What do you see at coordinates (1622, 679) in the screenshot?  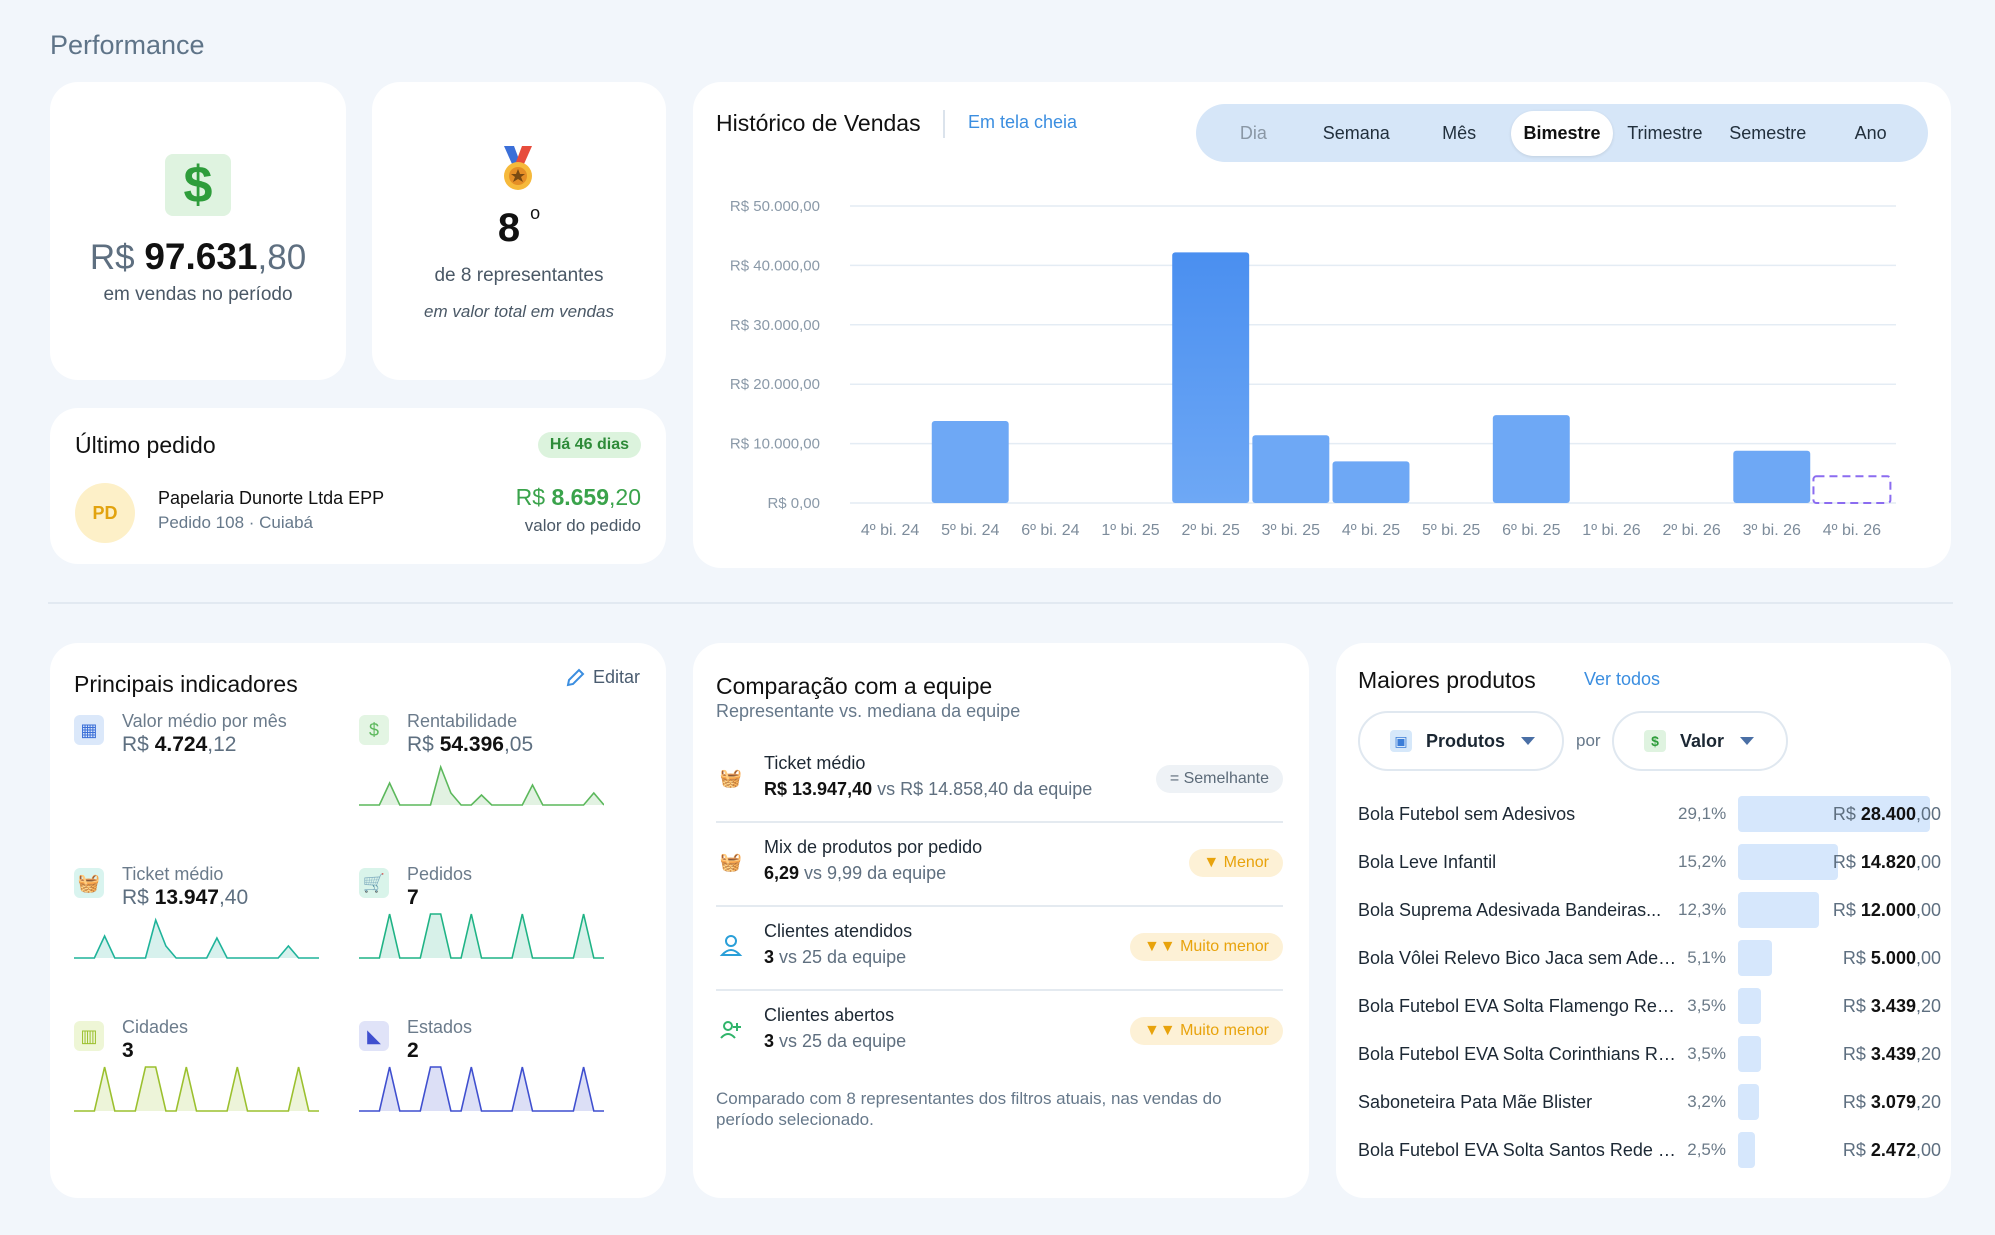 I see `see-all-link: Ver todos` at bounding box center [1622, 679].